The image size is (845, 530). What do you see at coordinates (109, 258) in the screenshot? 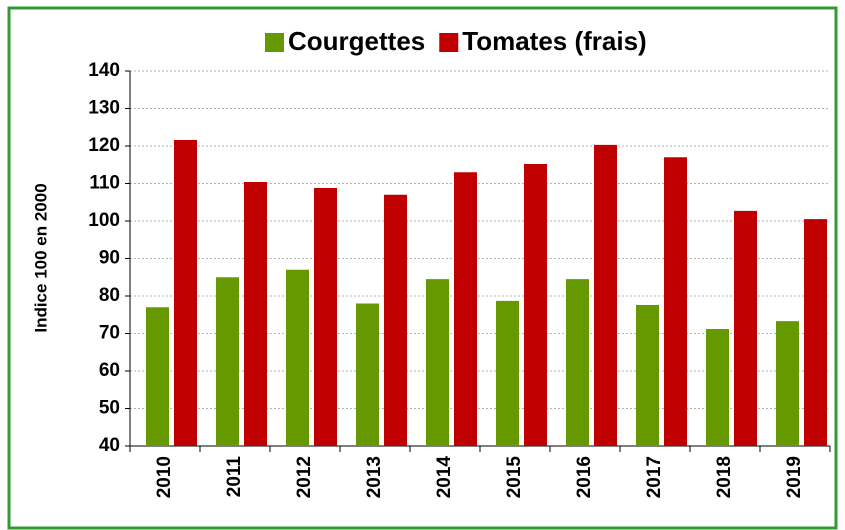
I see `y-tick-label: 90` at bounding box center [109, 258].